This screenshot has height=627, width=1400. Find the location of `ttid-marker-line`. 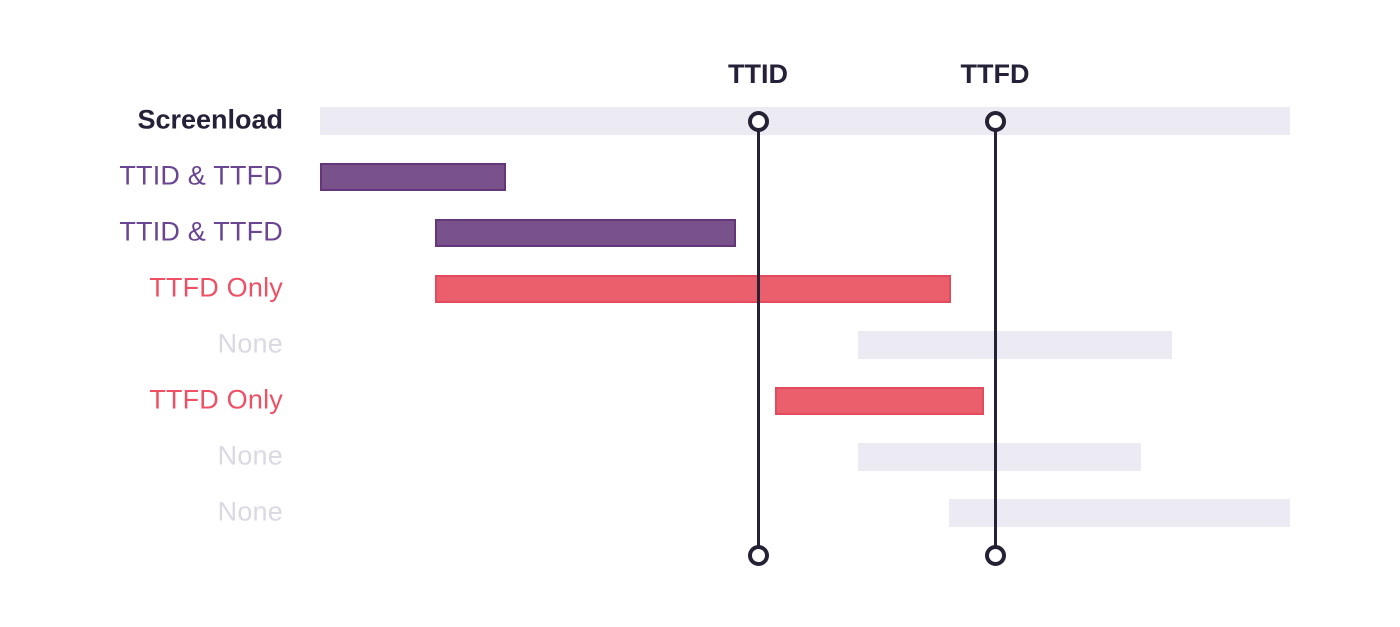

ttid-marker-line is located at coordinates (758, 338).